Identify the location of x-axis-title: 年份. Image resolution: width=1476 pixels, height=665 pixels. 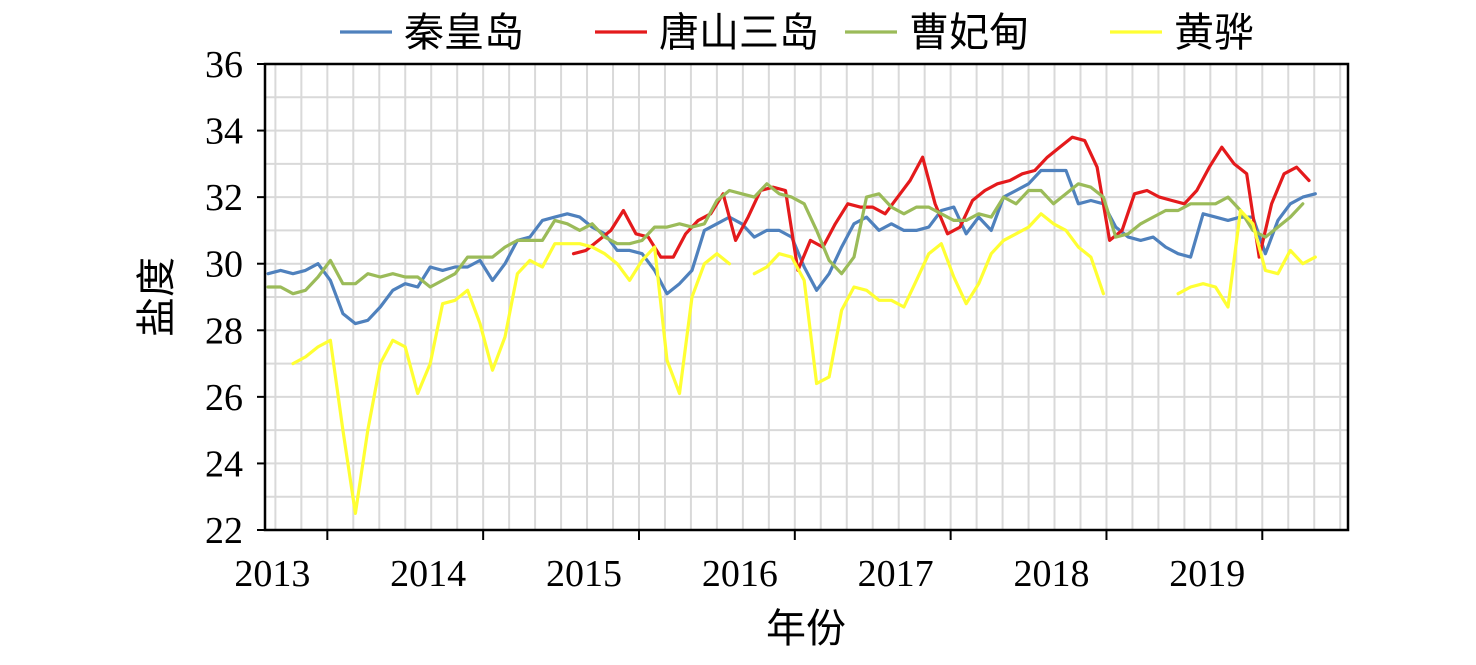
(806, 629).